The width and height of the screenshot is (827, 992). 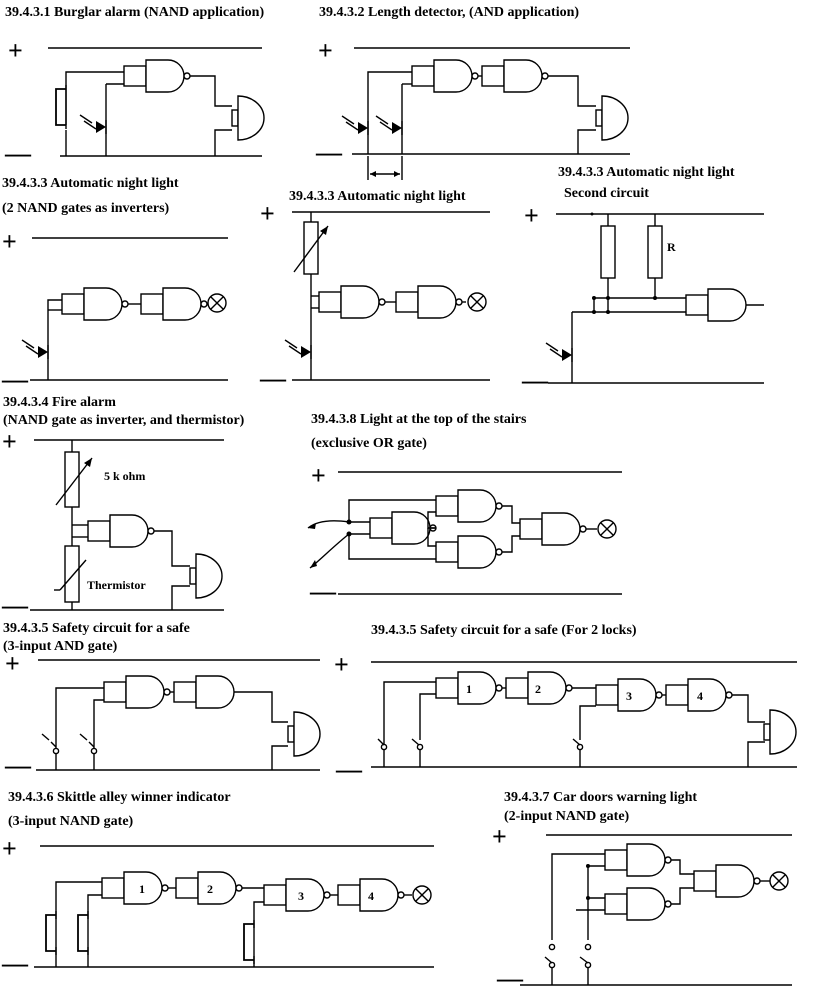 What do you see at coordinates (116, 585) in the screenshot?
I see `thermistor-label: Thermistor` at bounding box center [116, 585].